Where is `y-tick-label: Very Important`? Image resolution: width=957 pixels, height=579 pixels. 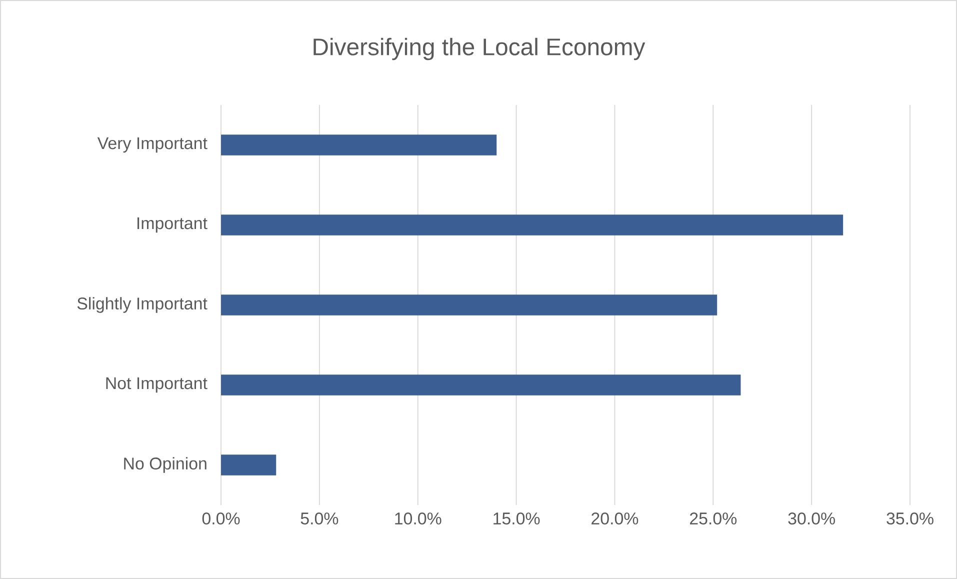 y-tick-label: Very Important is located at coordinates (152, 145).